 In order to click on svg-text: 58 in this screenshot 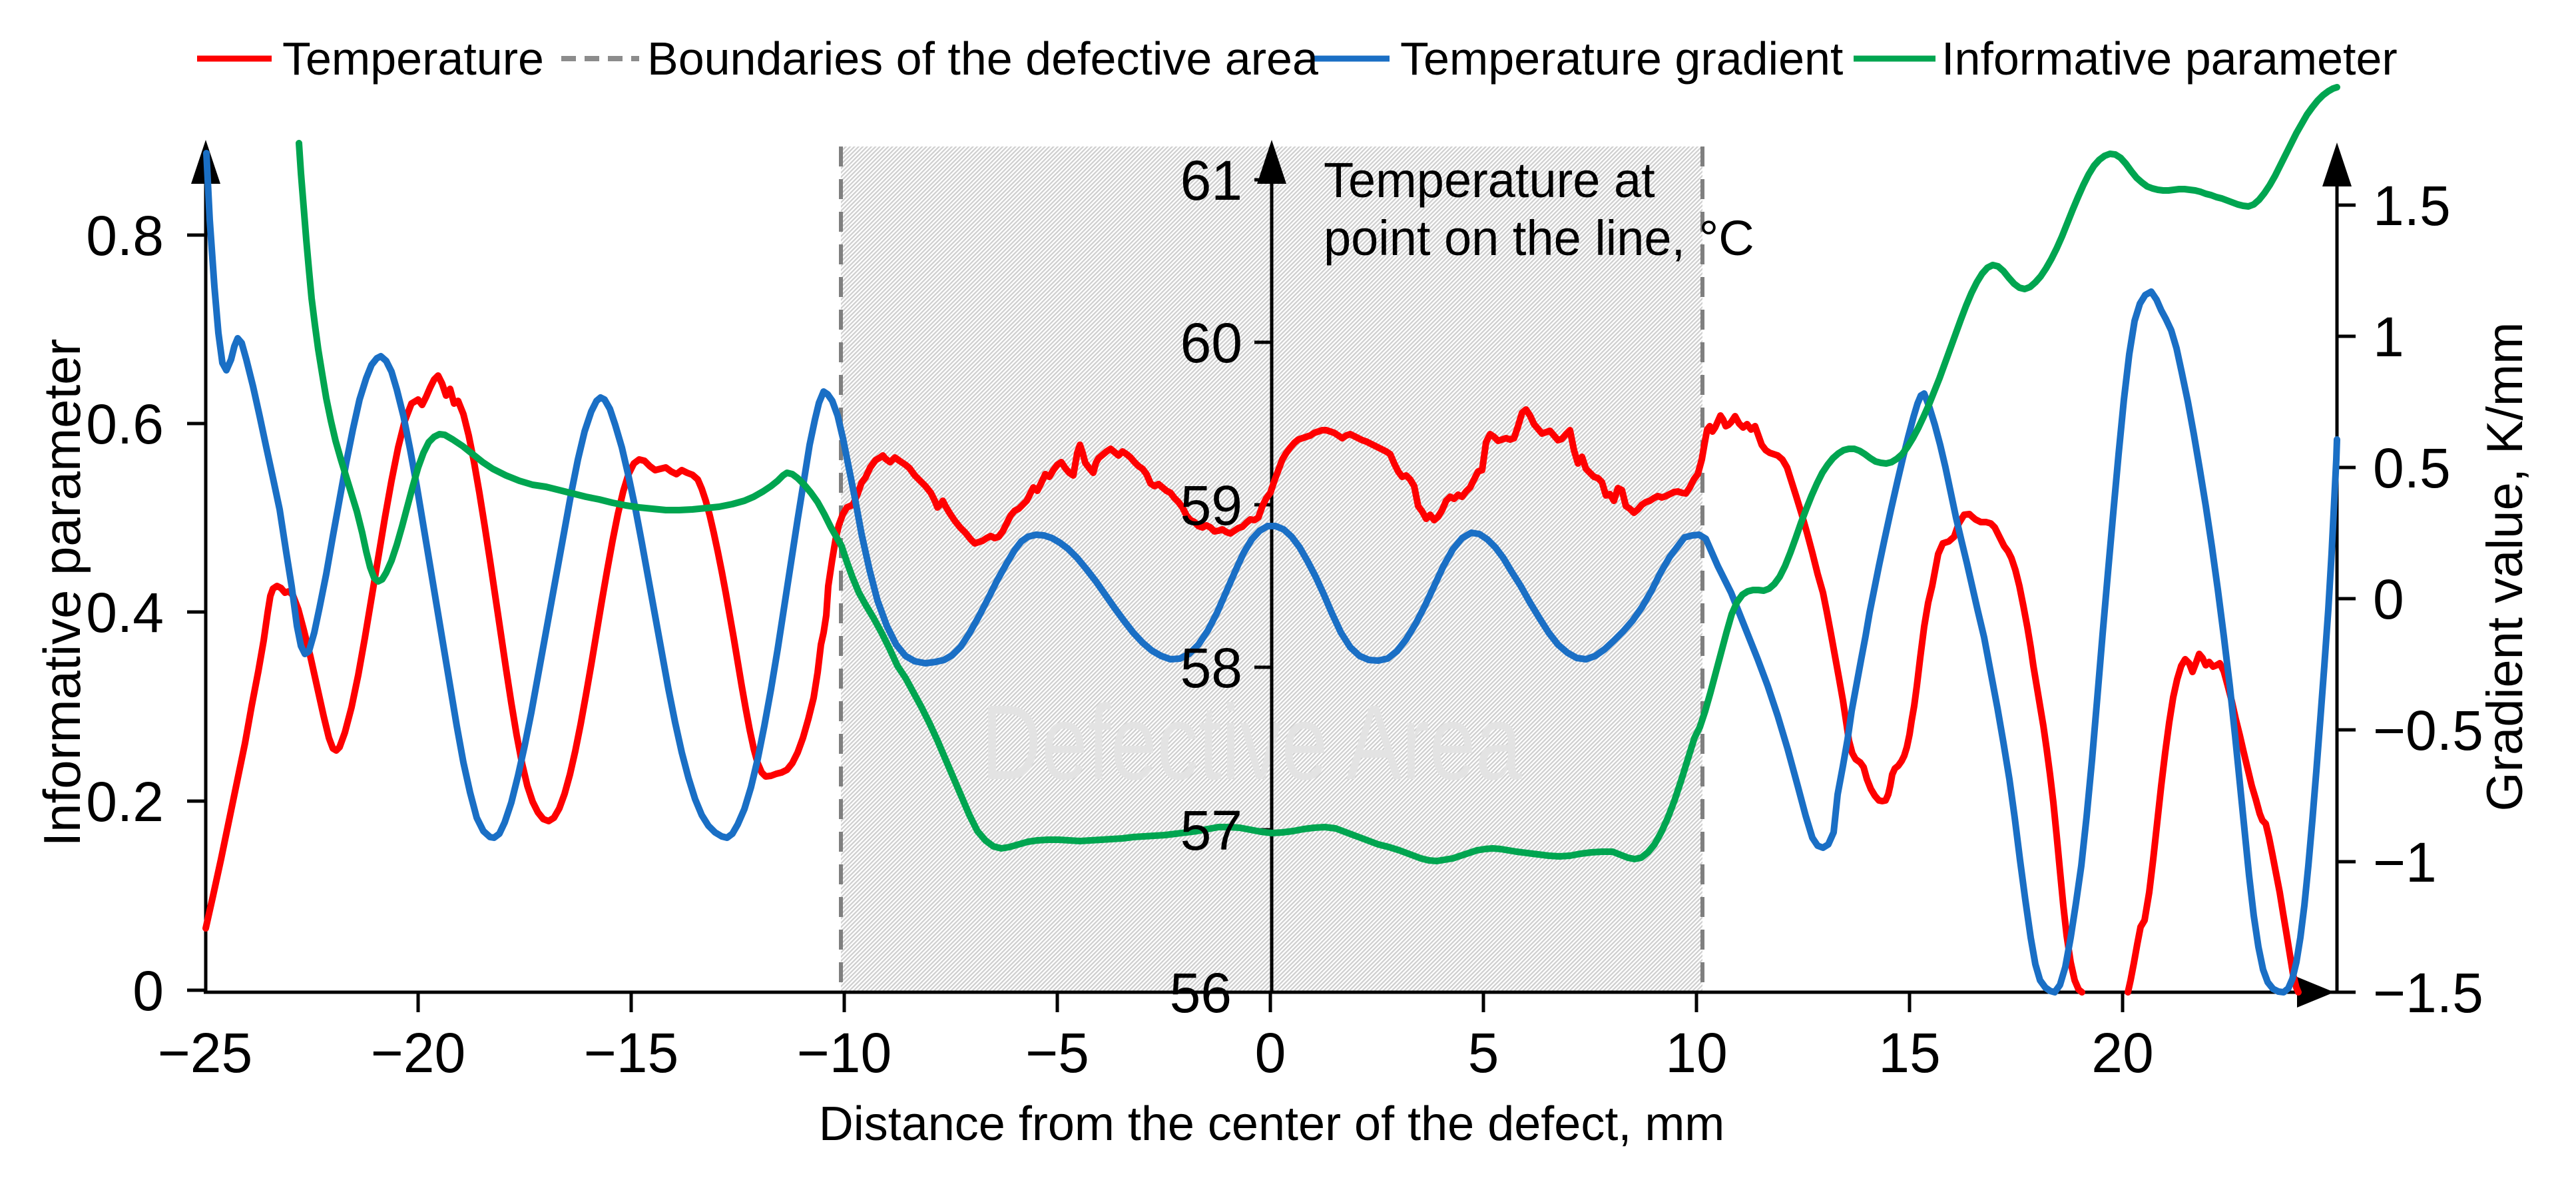, I will do `click(1211, 668)`.